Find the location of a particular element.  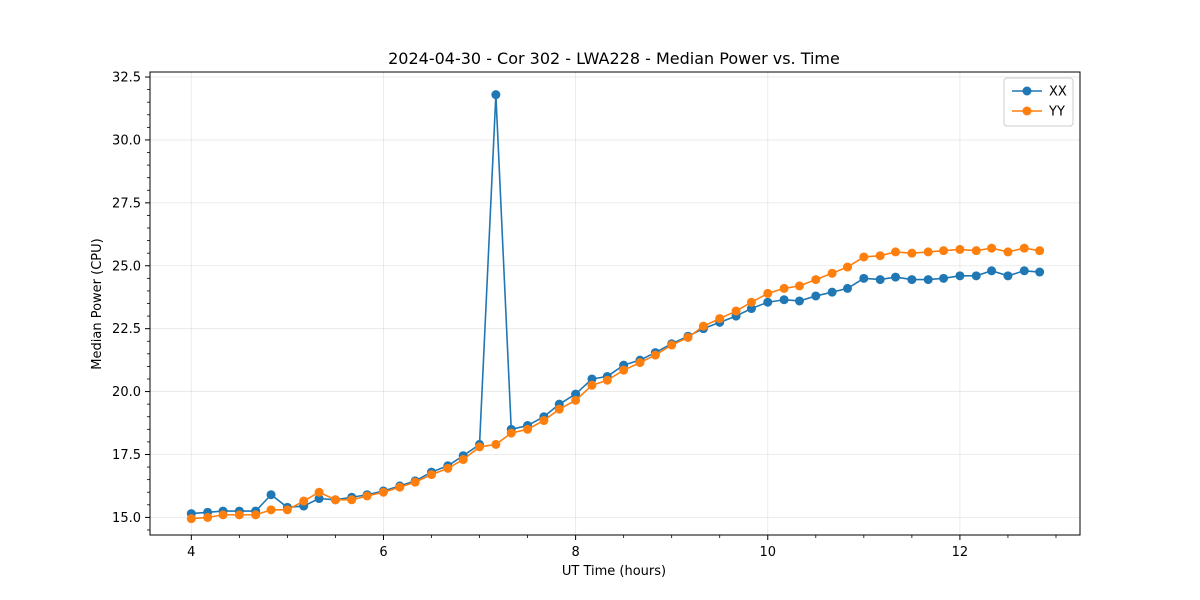

x-tick-label: 4 is located at coordinates (191, 552).